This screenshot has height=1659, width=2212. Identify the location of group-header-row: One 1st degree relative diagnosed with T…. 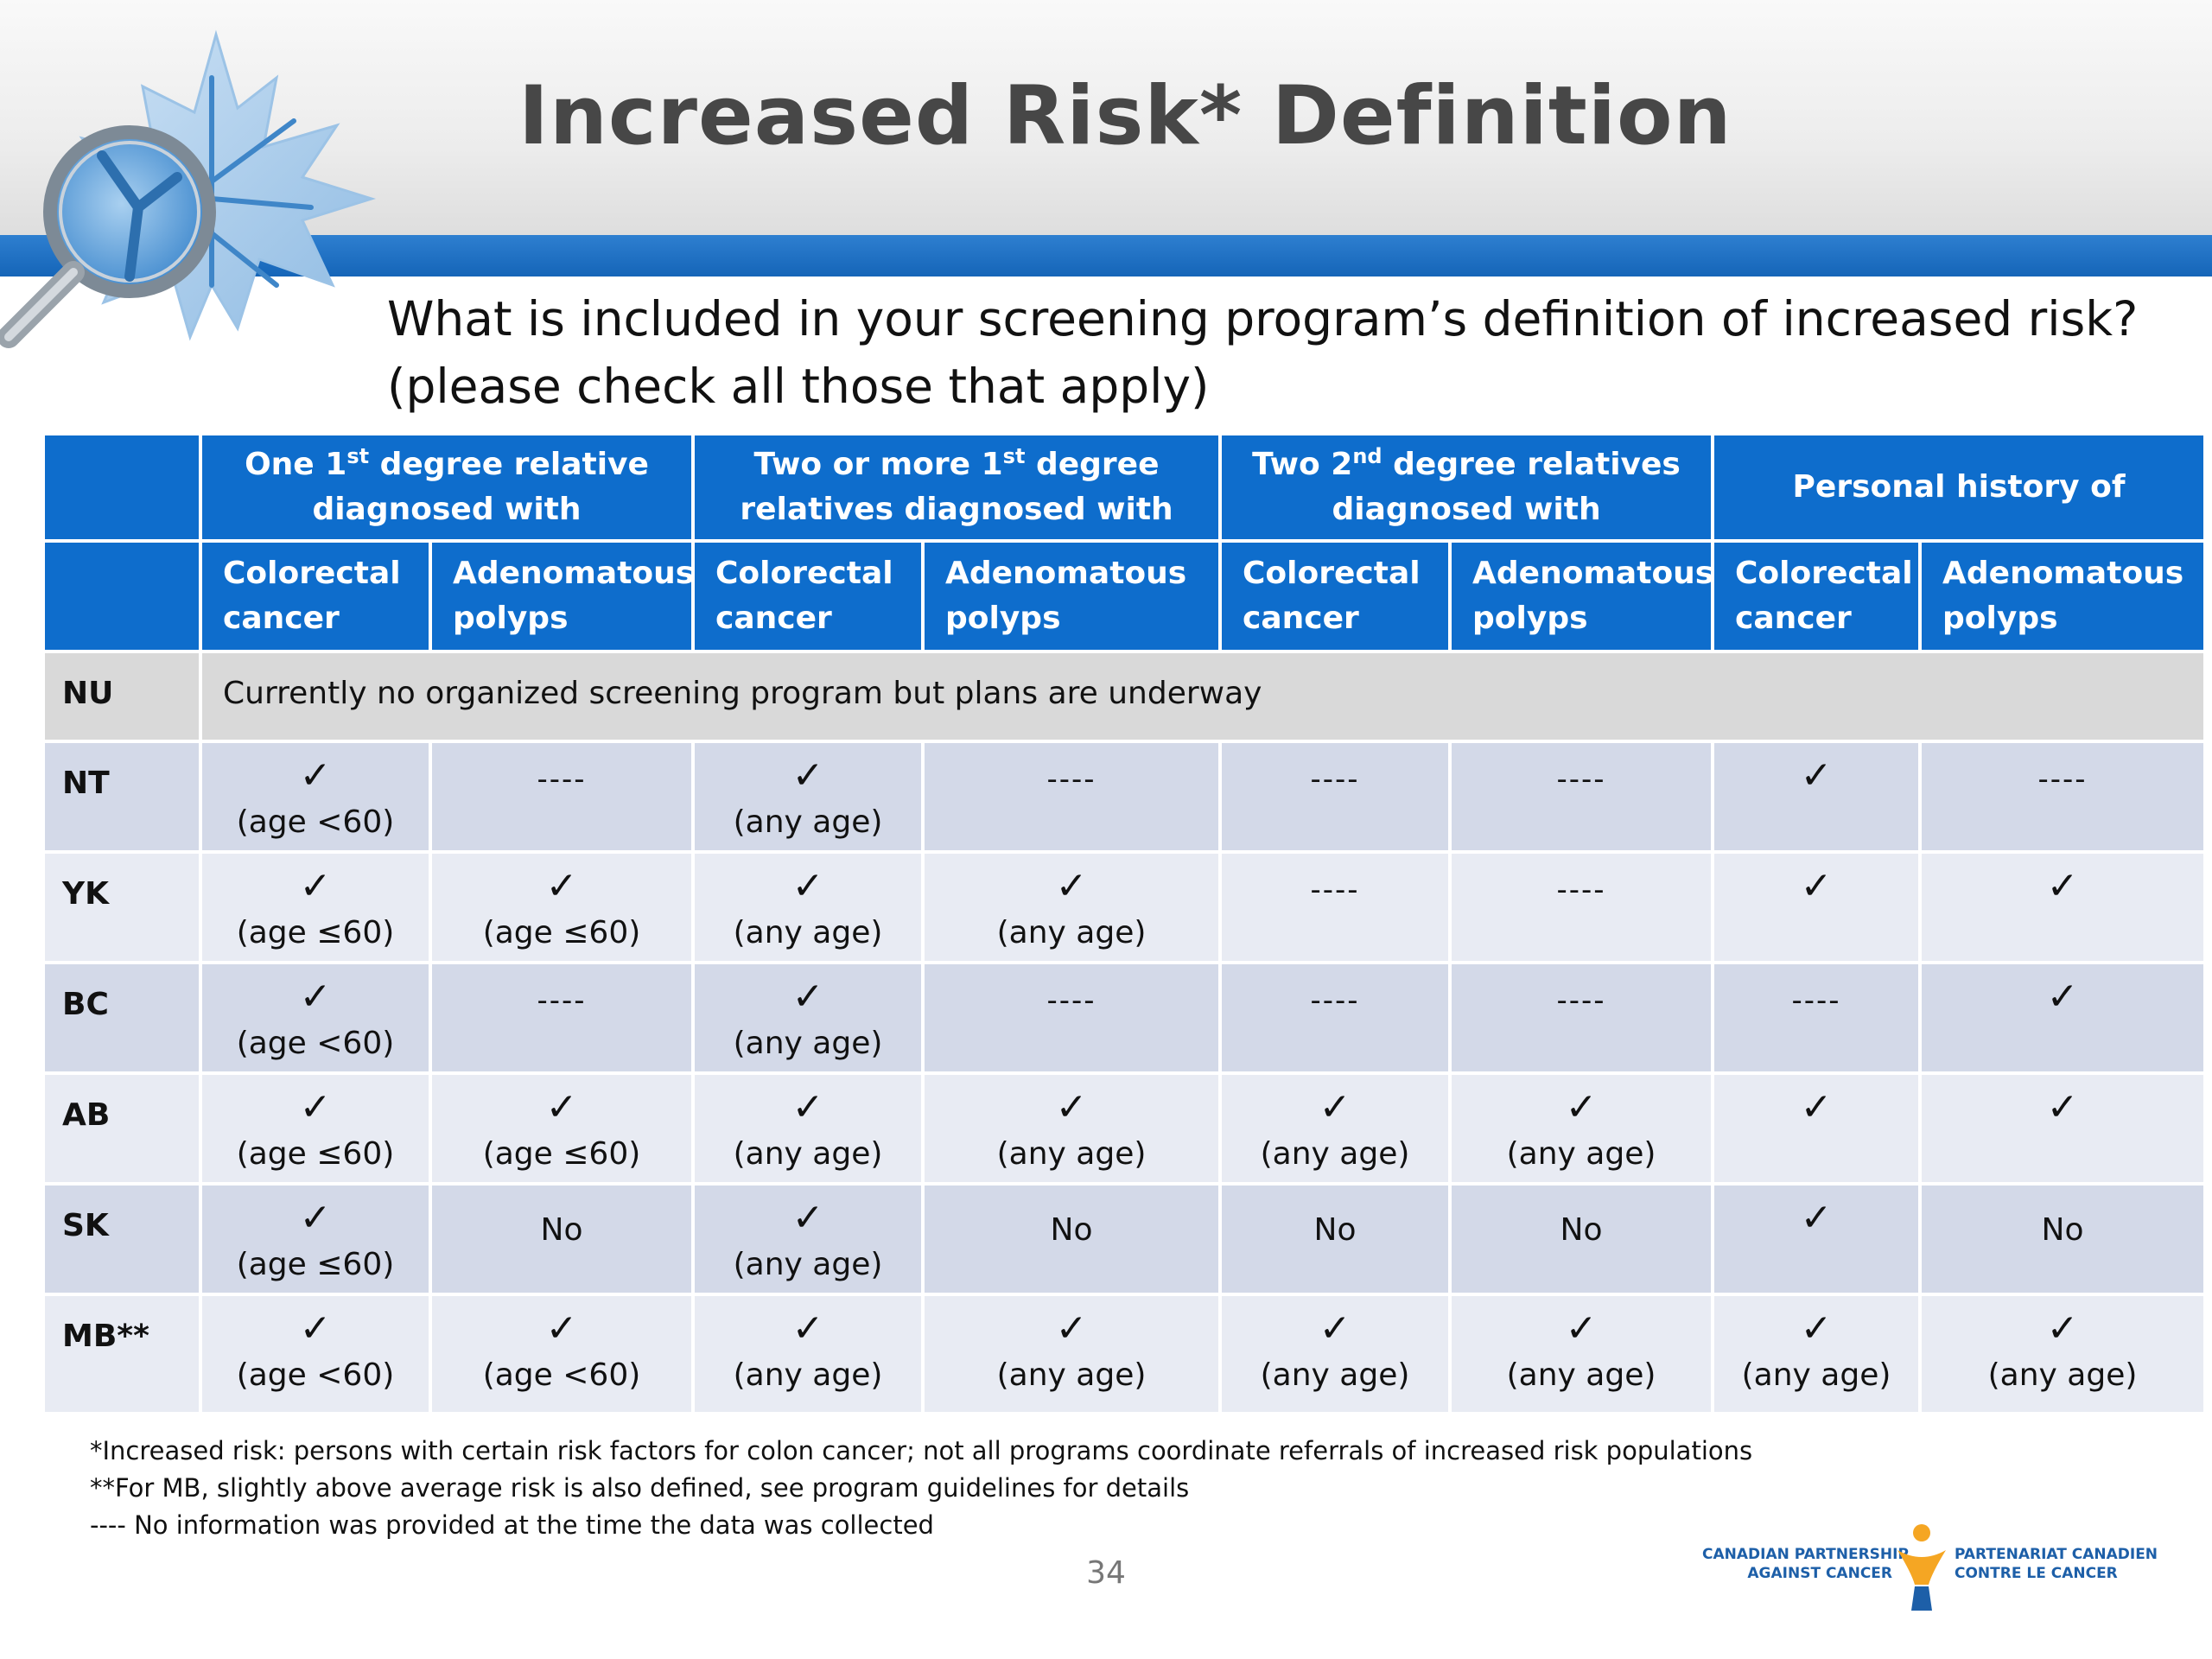
(1124, 487).